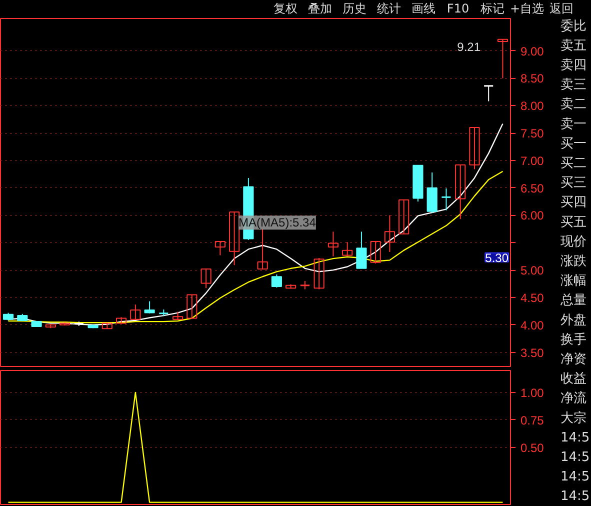  Describe the element at coordinates (532, 325) in the screenshot. I see `y-tick-label: 4.00` at that location.